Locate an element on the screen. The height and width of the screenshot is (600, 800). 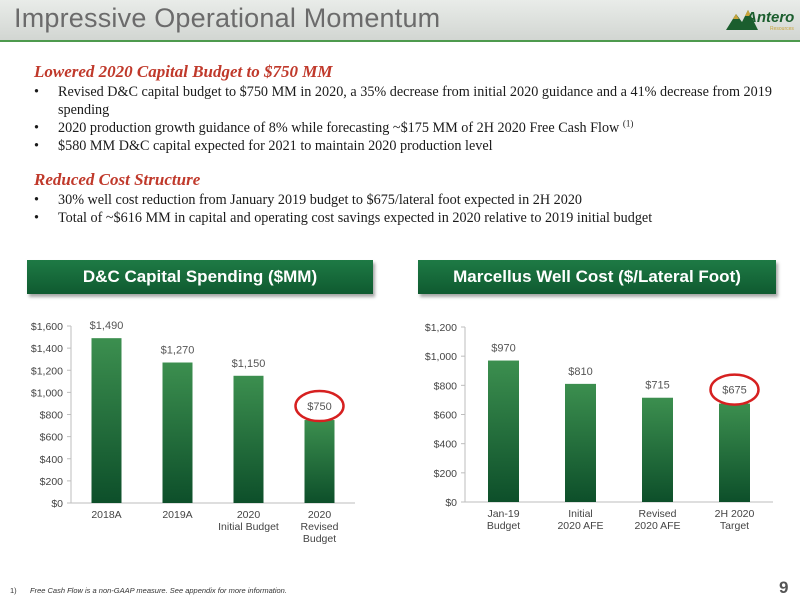
chart-title-dc-capital: D&C Capital Spending ($MM) is located at coordinates (200, 277).